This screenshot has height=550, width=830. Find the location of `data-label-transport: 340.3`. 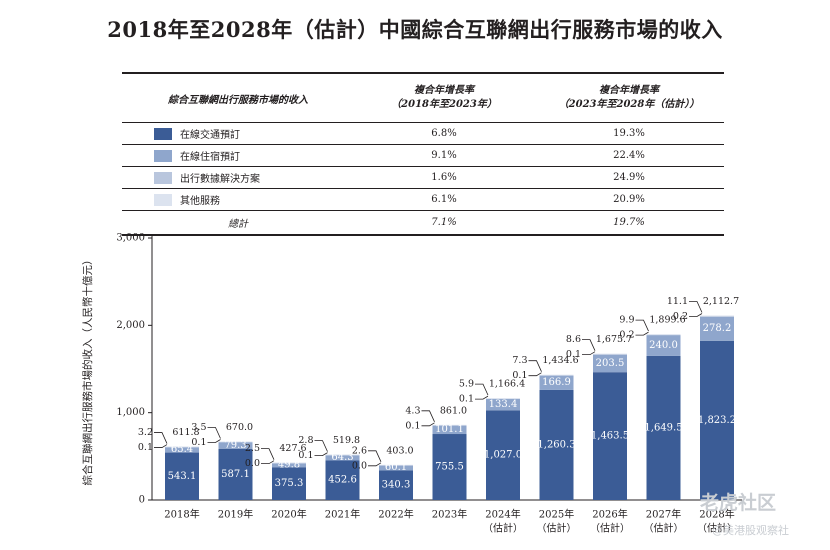

data-label-transport: 340.3 is located at coordinates (396, 485).